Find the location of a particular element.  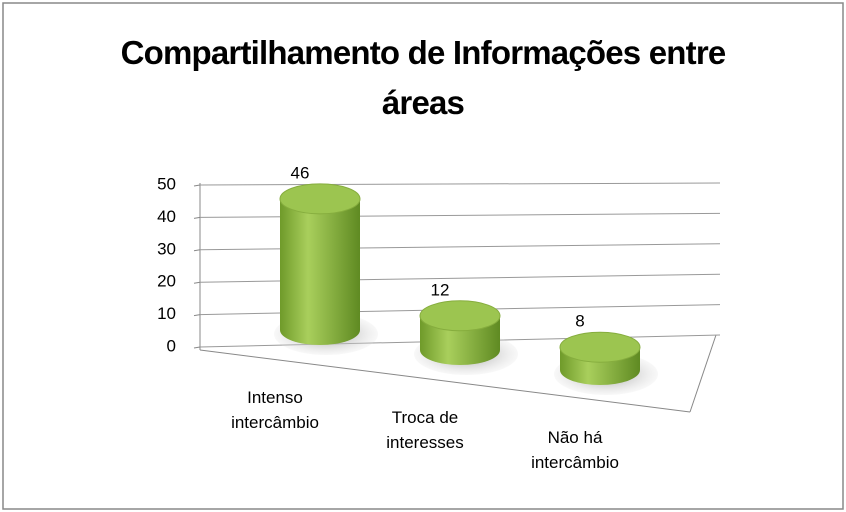

y-tick-label: 10 is located at coordinates (166, 313).